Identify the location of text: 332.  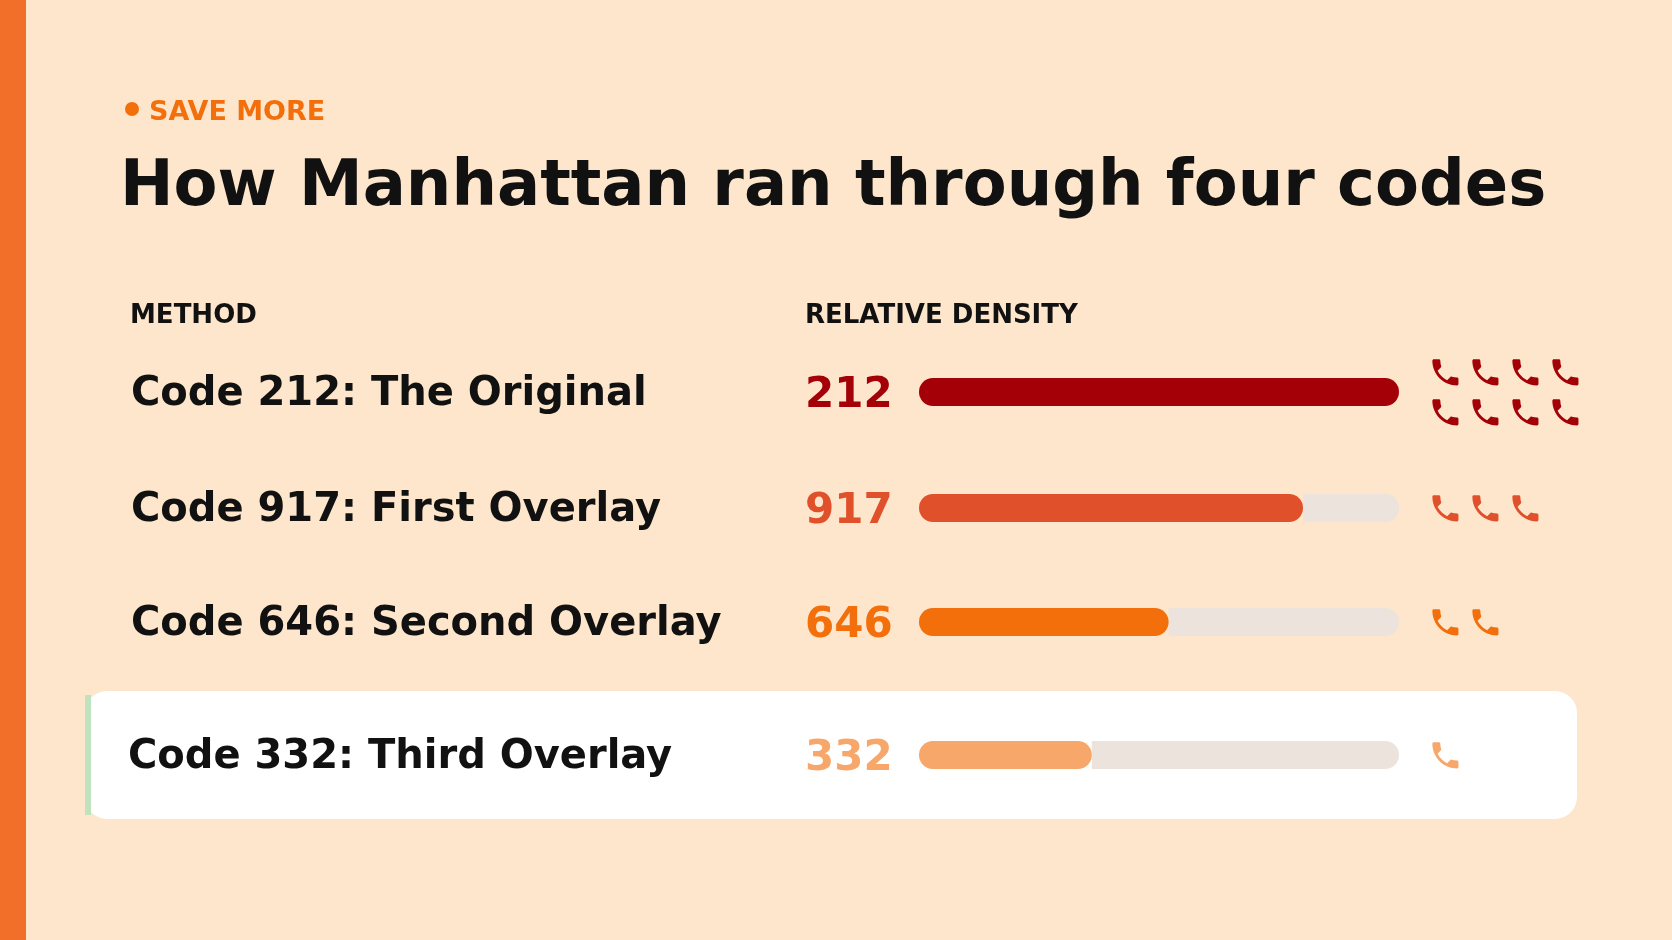
(849, 755).